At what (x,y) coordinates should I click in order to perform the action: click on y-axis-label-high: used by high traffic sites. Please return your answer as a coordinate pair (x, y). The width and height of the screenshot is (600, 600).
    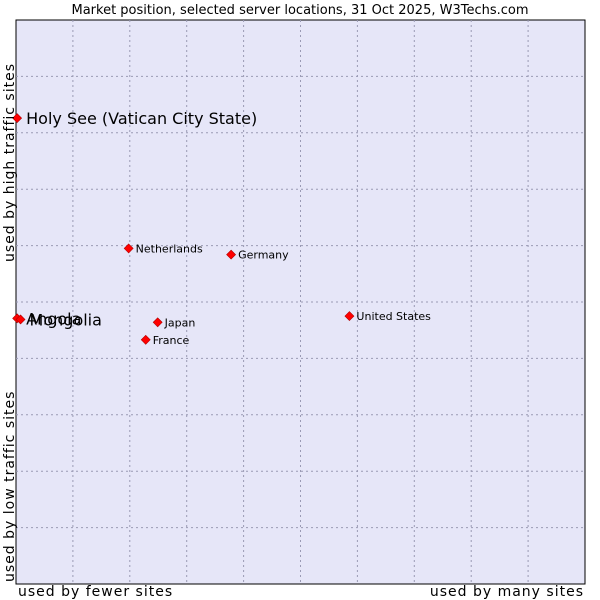
    Looking at the image, I should click on (10, 162).